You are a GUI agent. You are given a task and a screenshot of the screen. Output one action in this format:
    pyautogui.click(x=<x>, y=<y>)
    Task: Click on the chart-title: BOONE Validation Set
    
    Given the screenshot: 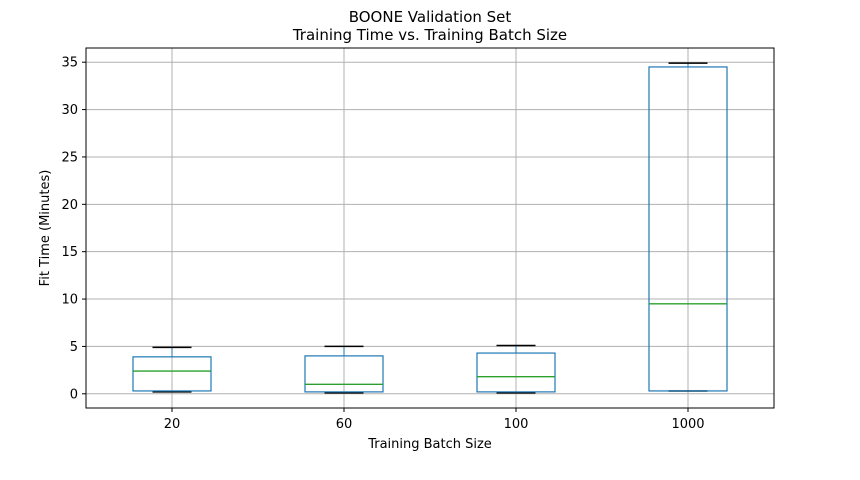 What is the action you would take?
    pyautogui.click(x=430, y=17)
    